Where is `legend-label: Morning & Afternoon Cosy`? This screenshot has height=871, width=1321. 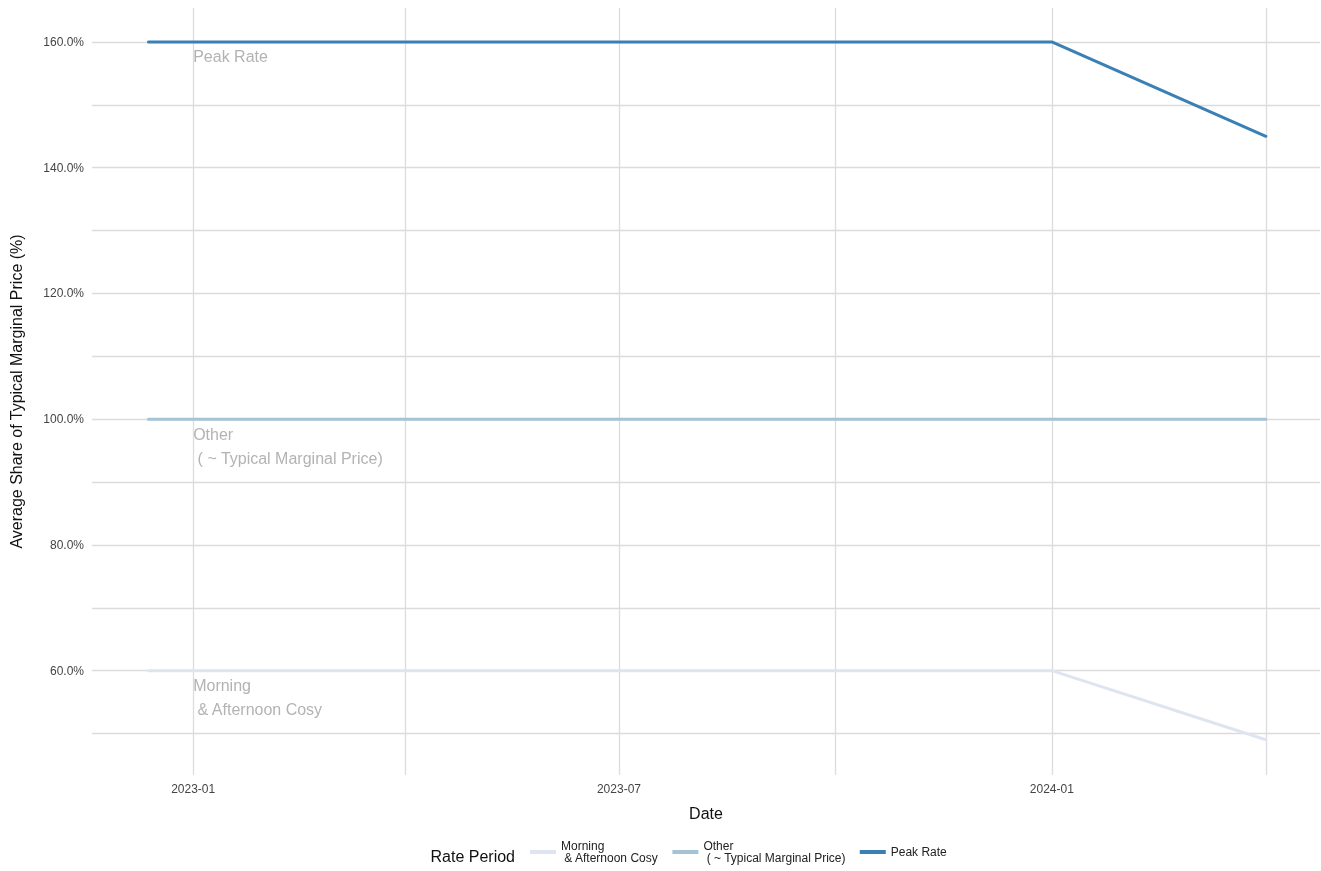 legend-label: Morning & Afternoon Cosy is located at coordinates (609, 852).